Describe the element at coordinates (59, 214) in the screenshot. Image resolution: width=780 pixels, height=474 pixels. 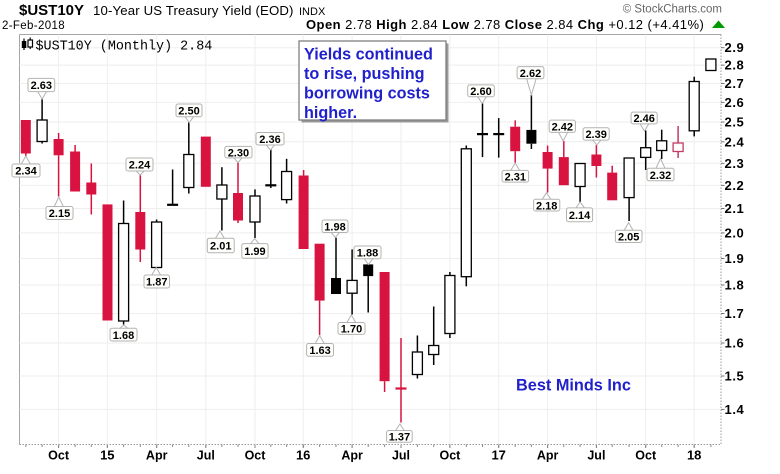
I see `svg-text: 2.15` at that location.